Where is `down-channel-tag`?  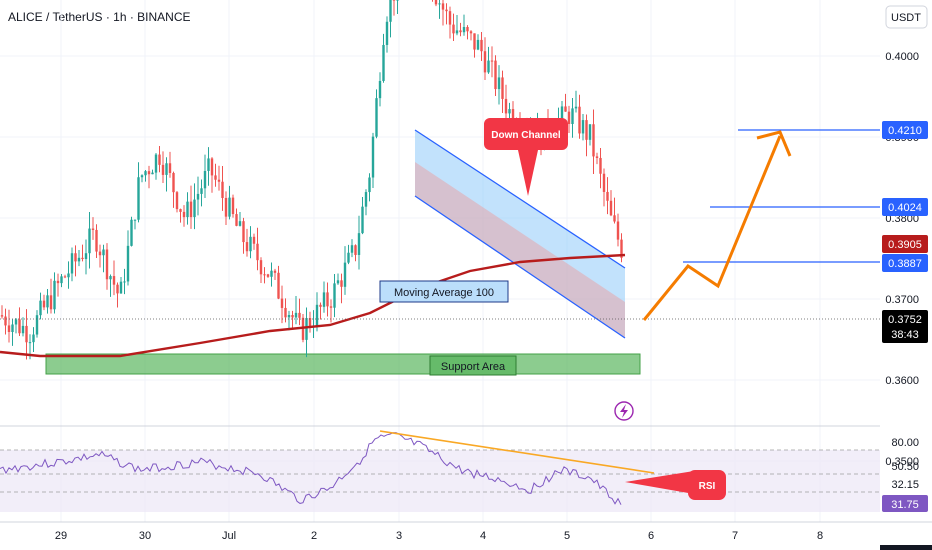
down-channel-tag is located at coordinates (526, 134).